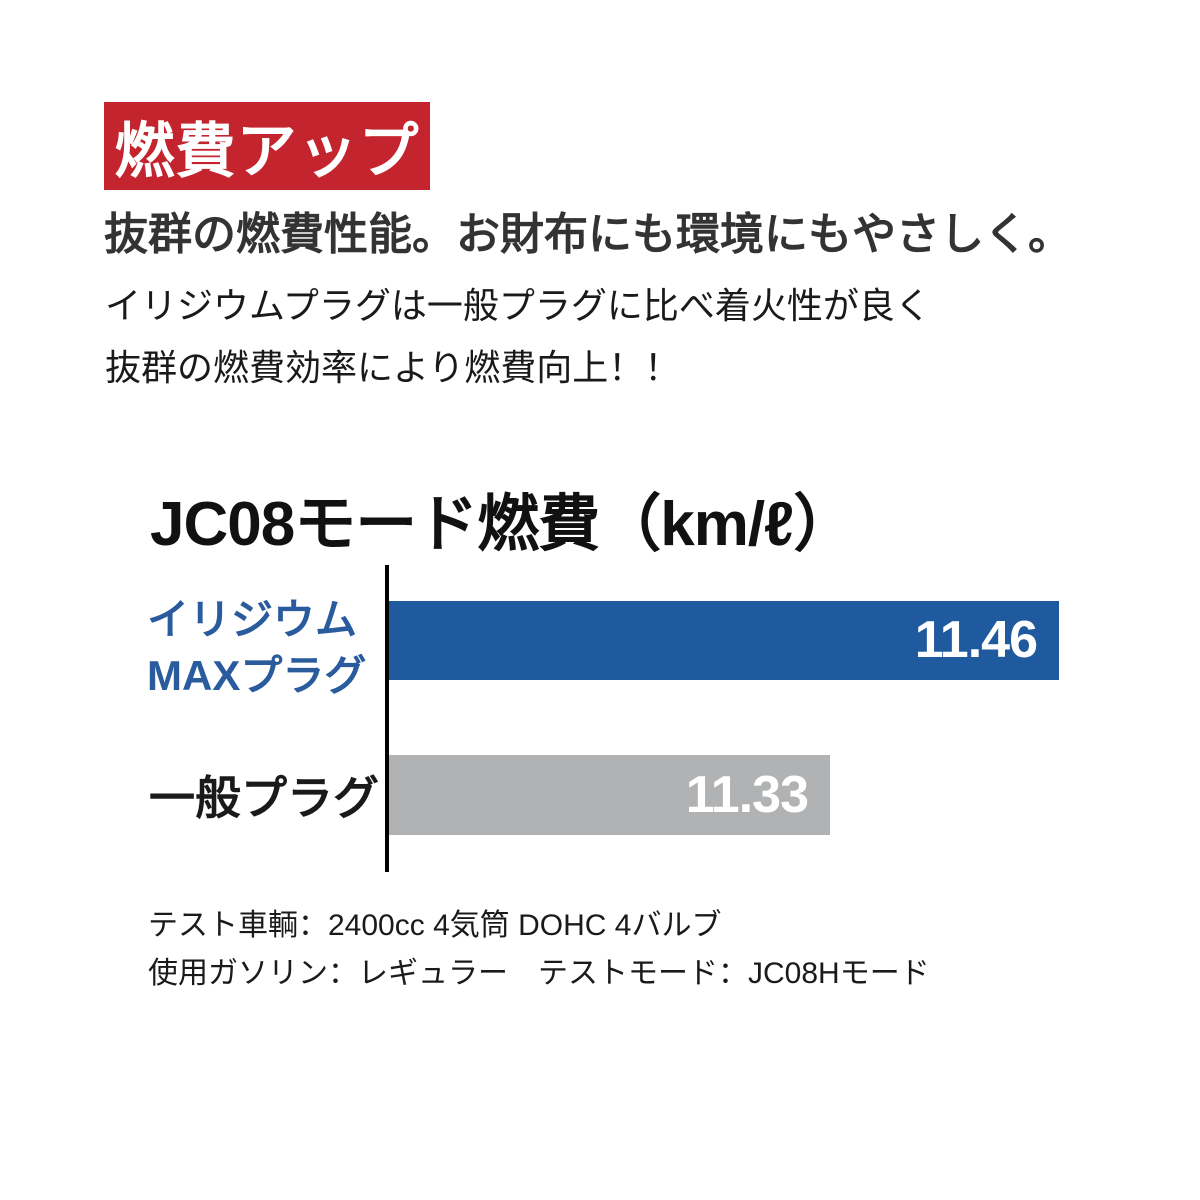  I want to click on test-conditions-line-2: 使用ガソリン：レギュラー テストモード：JC08Hモード, so click(539, 973).